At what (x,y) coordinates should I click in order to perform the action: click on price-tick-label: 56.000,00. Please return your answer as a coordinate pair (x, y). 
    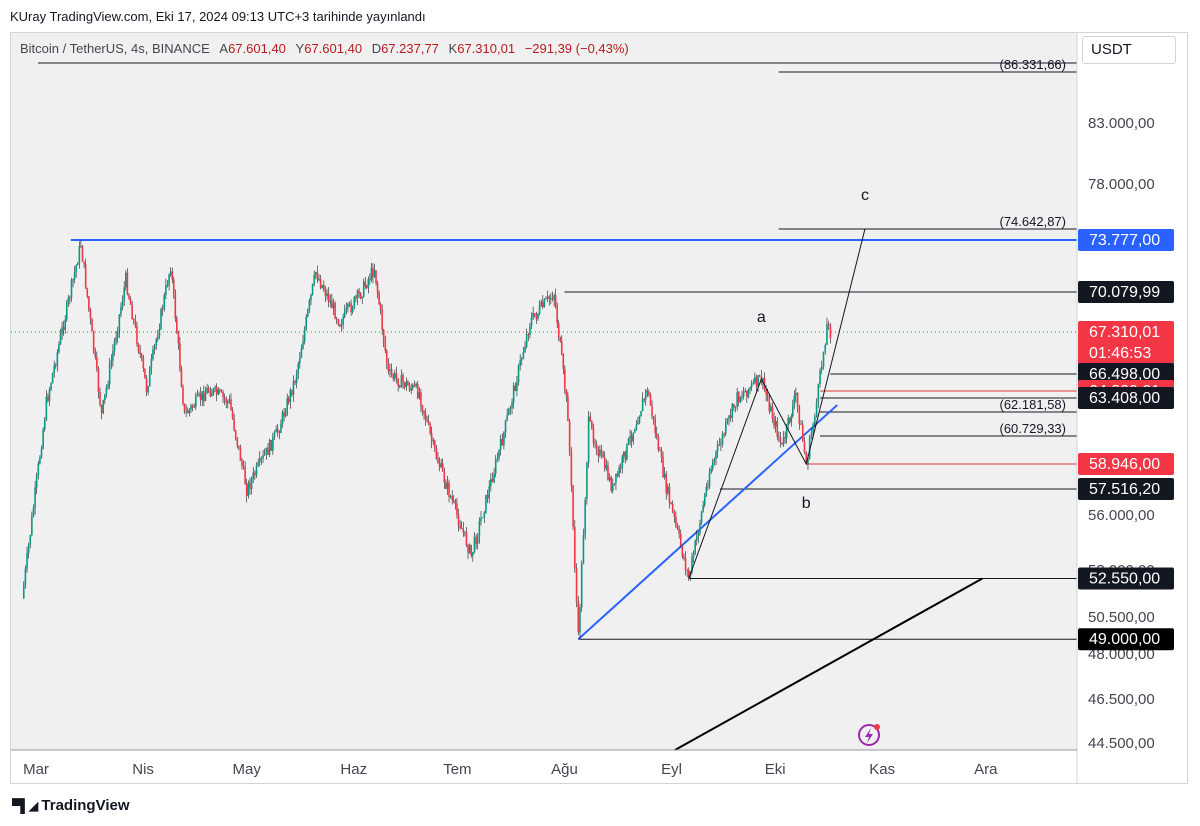
    Looking at the image, I should click on (1121, 515).